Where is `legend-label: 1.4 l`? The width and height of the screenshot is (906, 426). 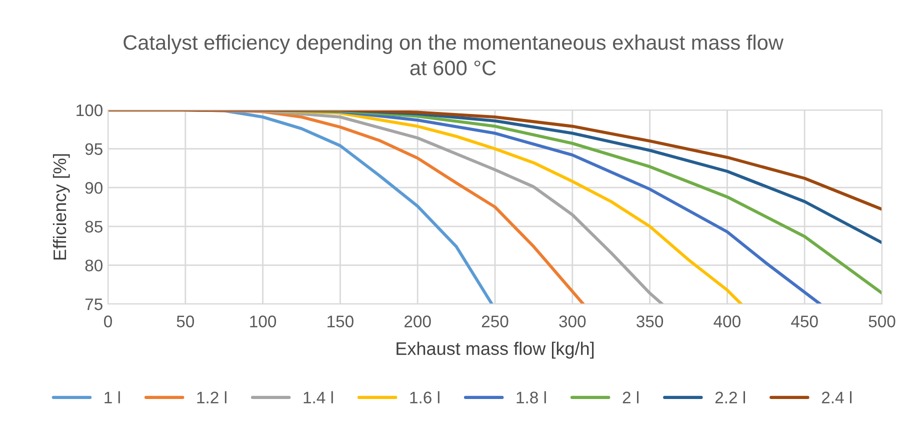 legend-label: 1.4 l is located at coordinates (318, 397).